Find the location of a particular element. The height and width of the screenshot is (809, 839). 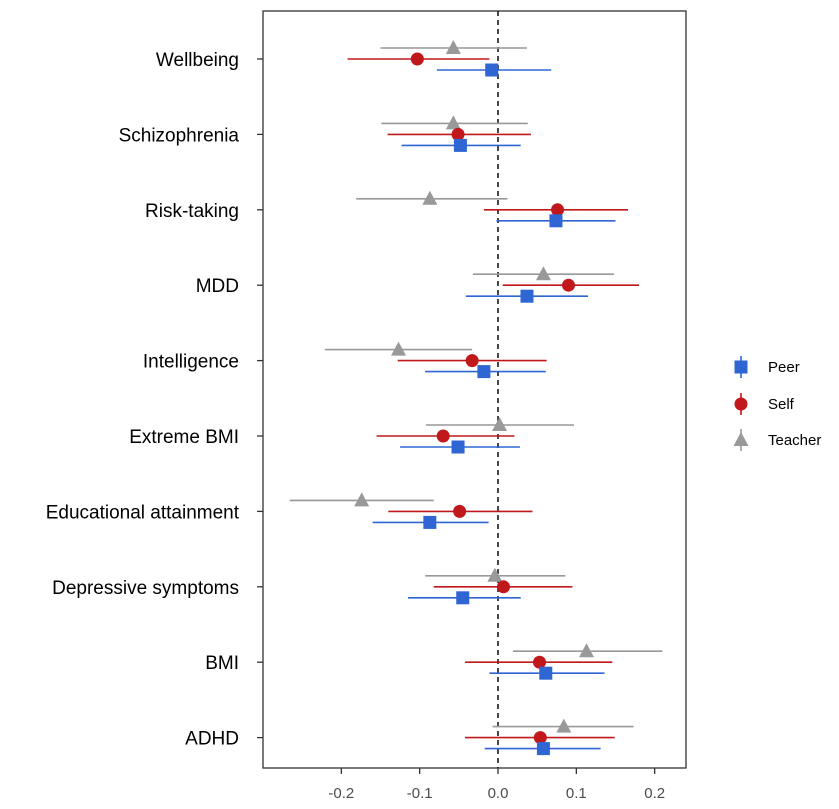

legend-item-teacher: Teacher is located at coordinates (777, 440).